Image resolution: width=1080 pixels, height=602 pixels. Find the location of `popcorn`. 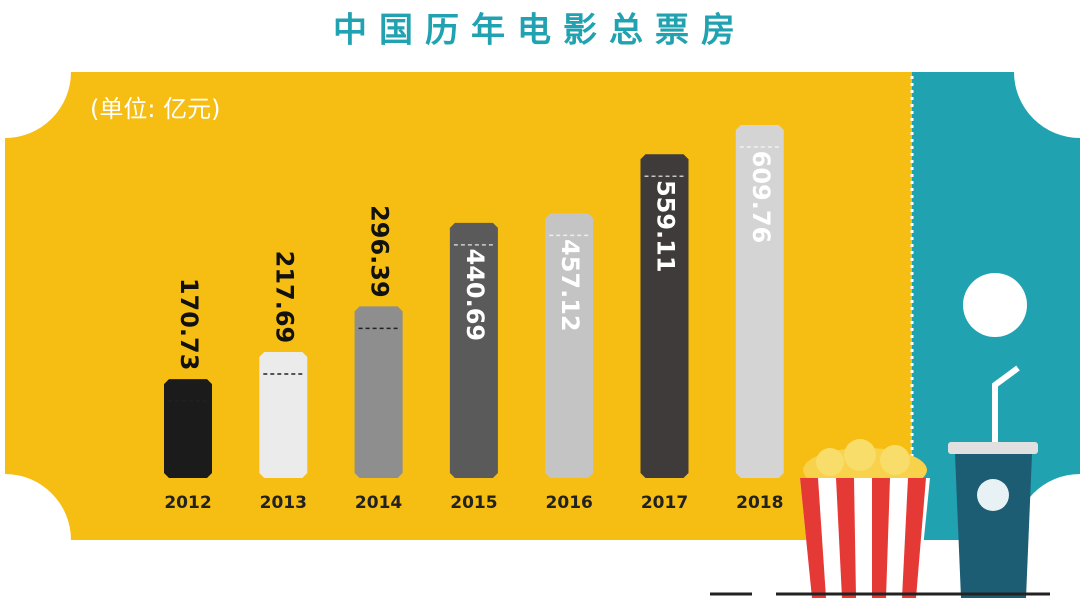

popcorn is located at coordinates (865, 518).